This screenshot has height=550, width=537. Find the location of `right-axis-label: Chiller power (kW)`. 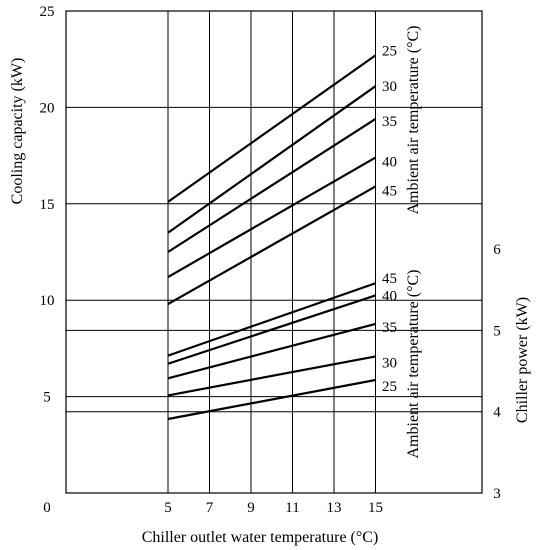

right-axis-label: Chiller power (kW) is located at coordinates (522, 360).